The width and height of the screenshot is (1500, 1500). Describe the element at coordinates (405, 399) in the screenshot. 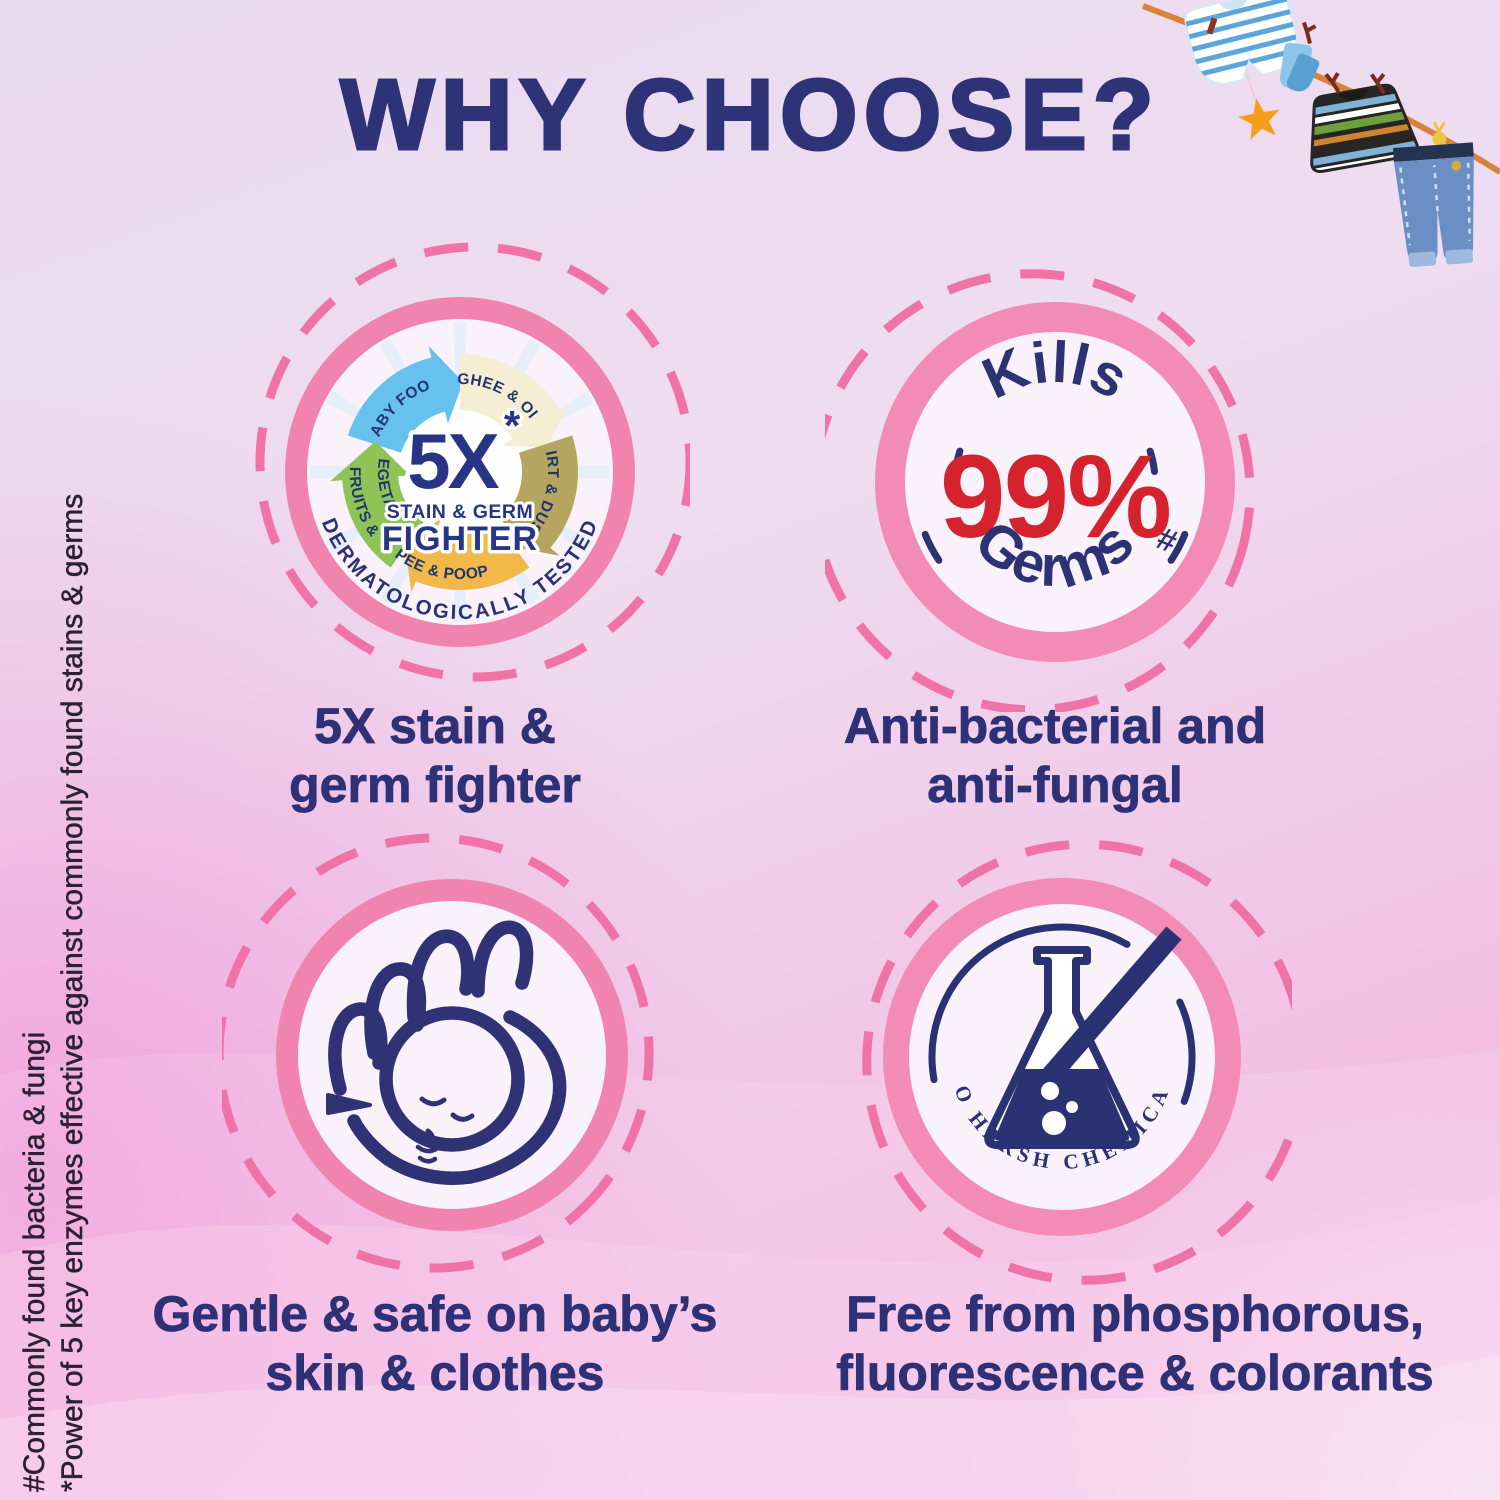

I see `arrow-baby-food` at that location.